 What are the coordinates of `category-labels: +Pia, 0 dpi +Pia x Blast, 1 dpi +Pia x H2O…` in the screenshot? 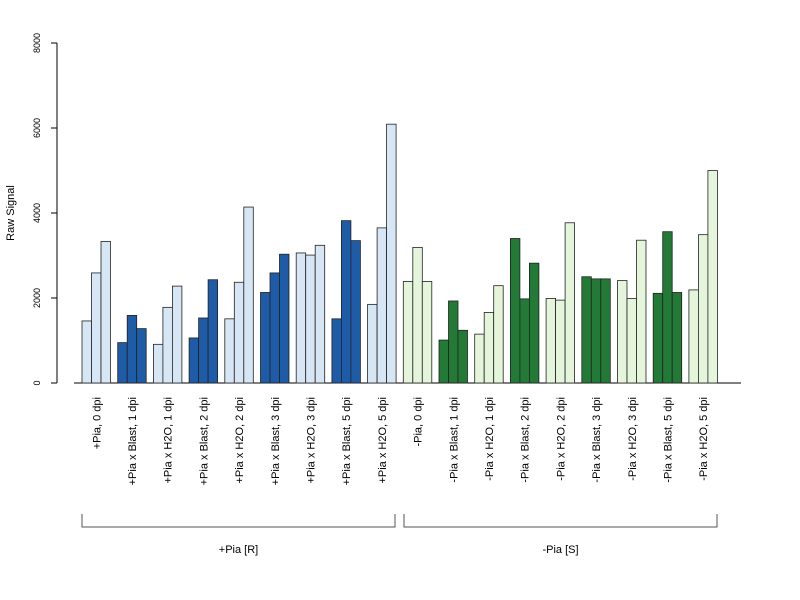 It's located at (400, 441).